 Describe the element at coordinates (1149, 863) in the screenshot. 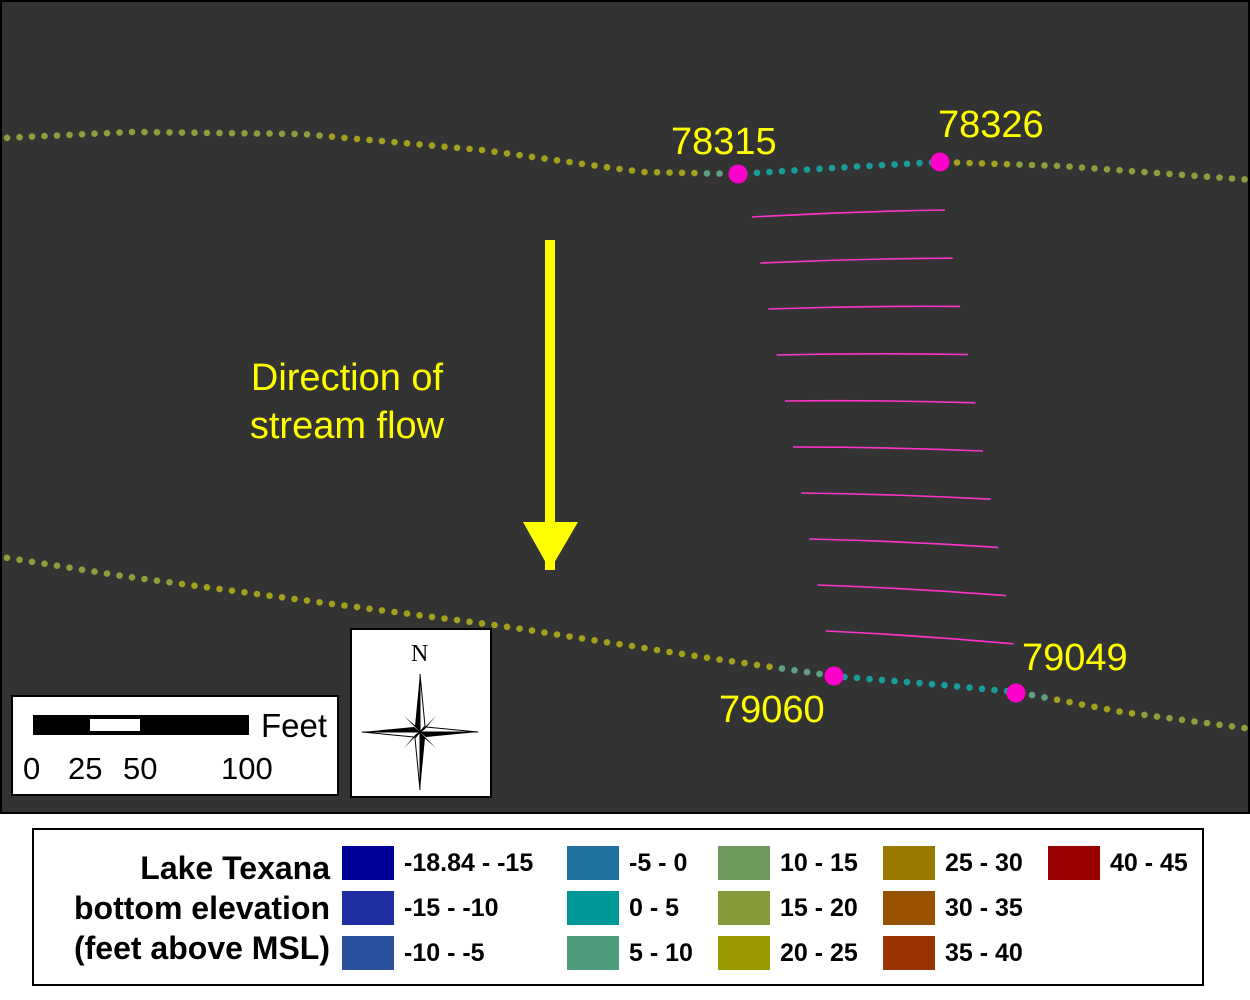

I see `legend-range-label: 40 - 45` at that location.